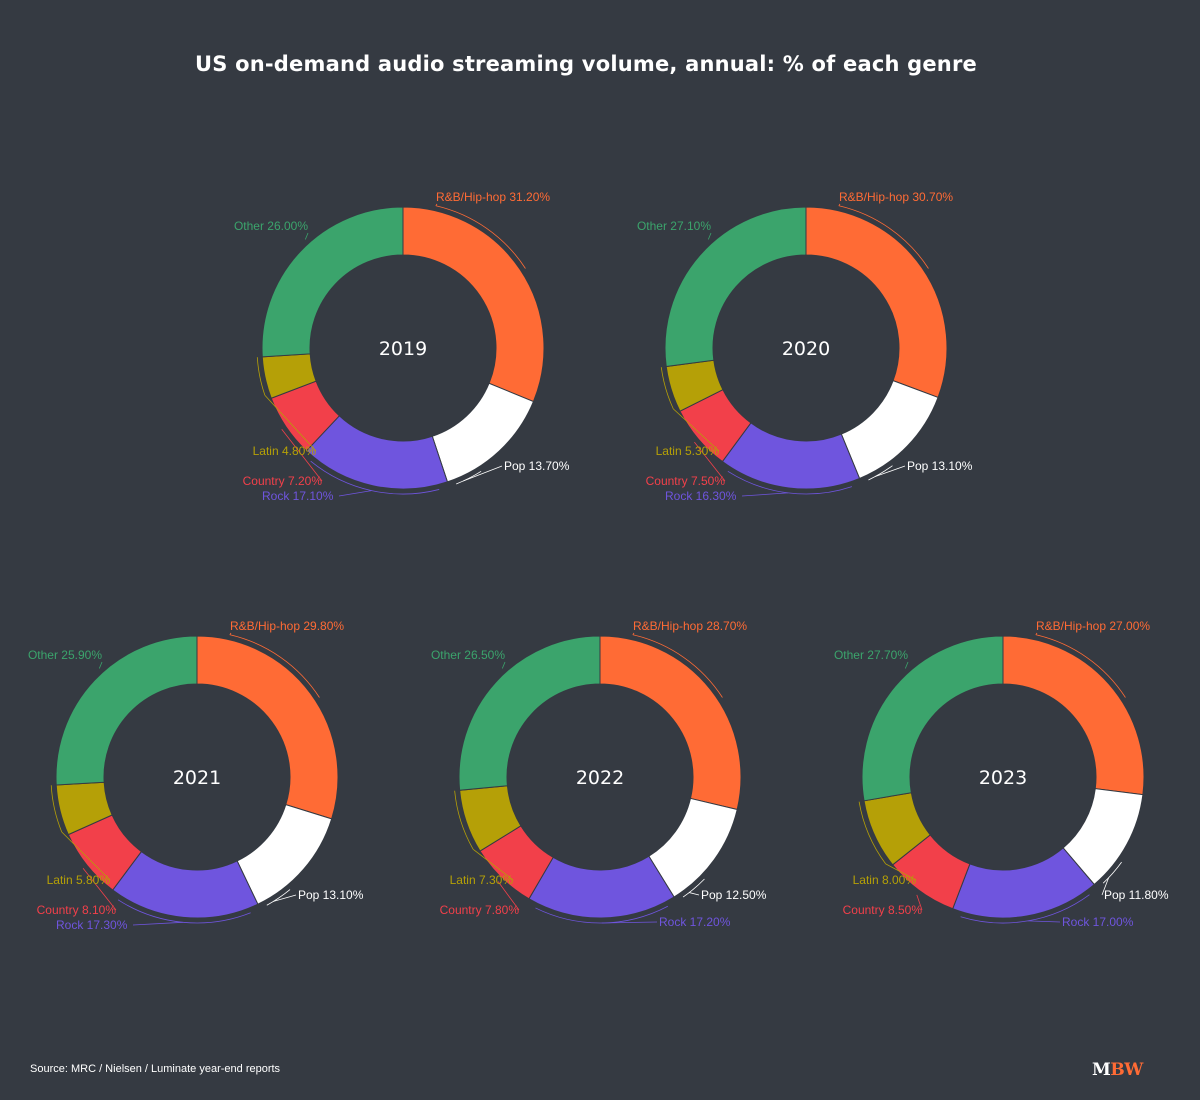 The height and width of the screenshot is (1100, 1200). Describe the element at coordinates (331, 895) in the screenshot. I see `label-pop-2021: Pop 13.10%` at that location.